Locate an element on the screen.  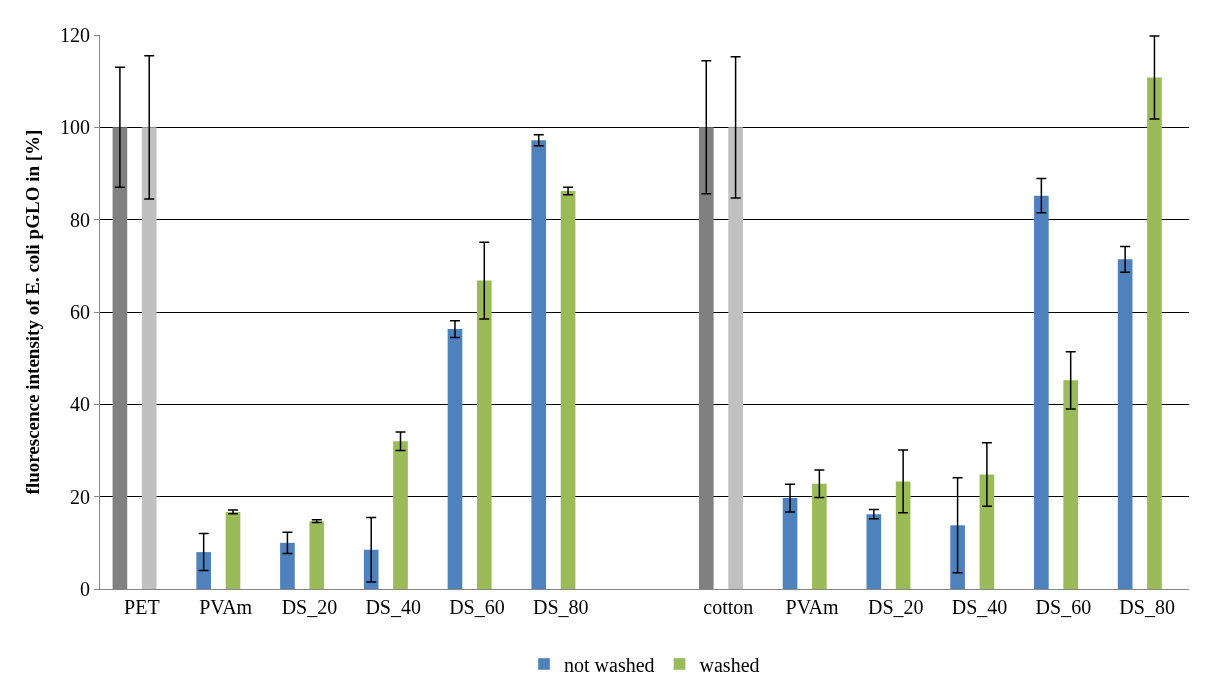
legend-label: not washed is located at coordinates (609, 664).